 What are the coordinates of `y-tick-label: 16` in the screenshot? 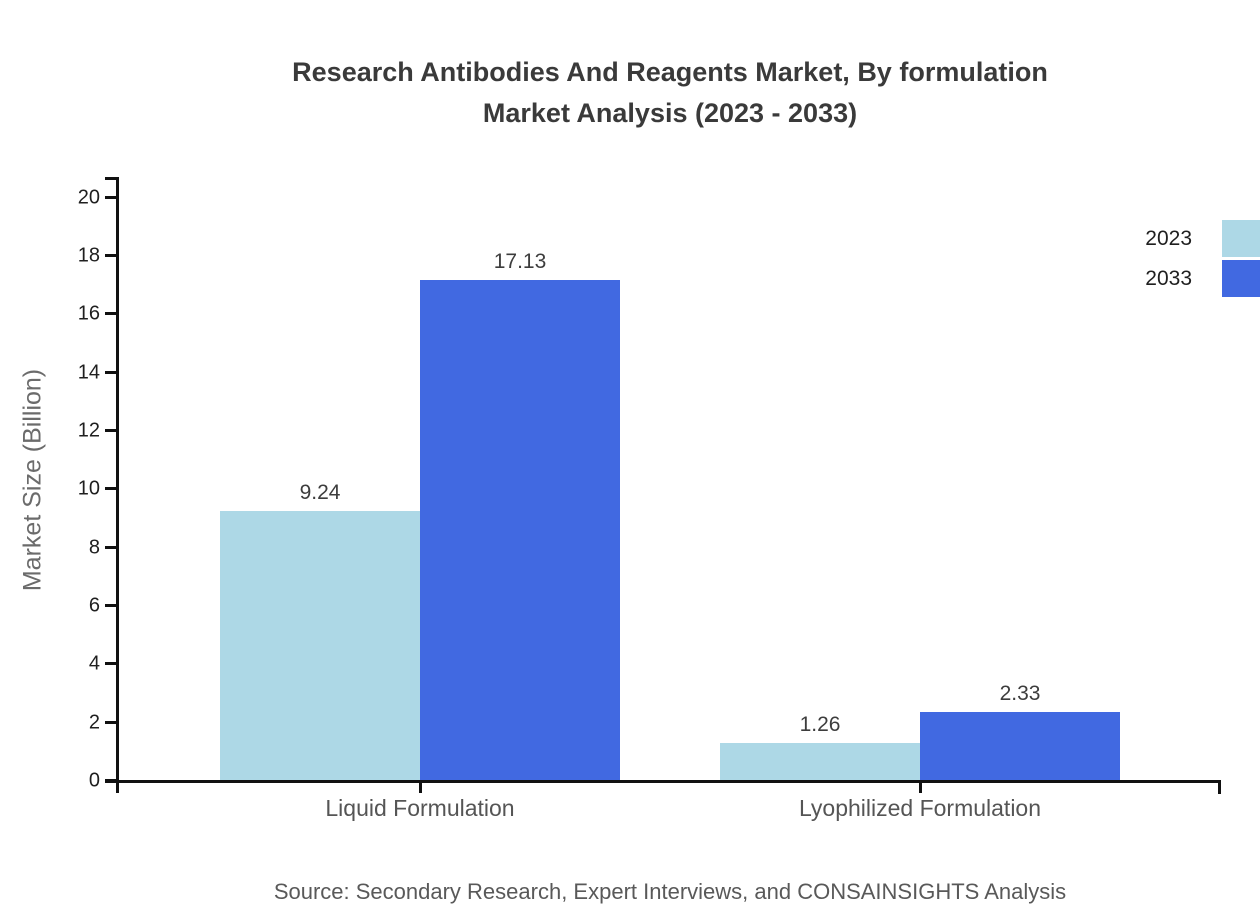 It's located at (88, 313).